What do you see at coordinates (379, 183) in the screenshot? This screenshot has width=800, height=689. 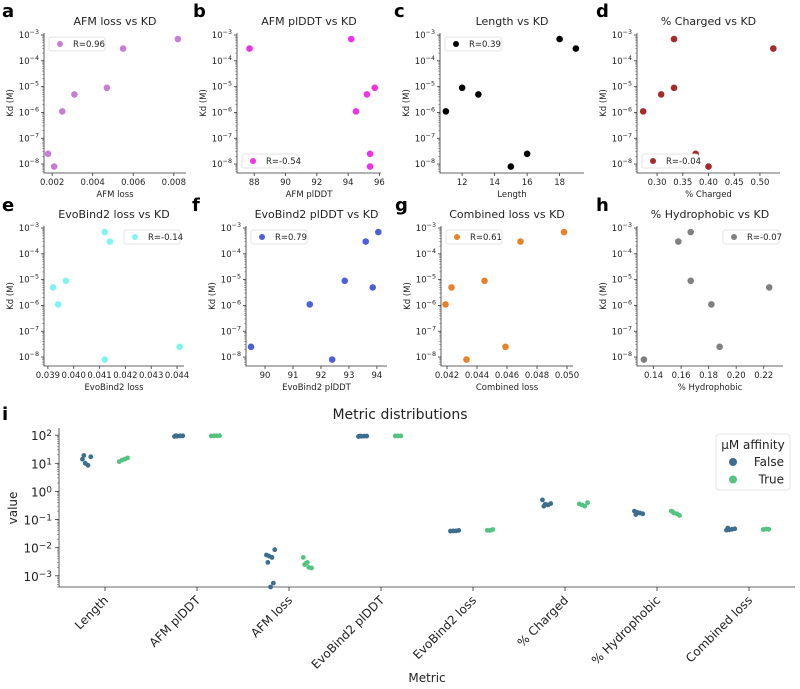 I see `x-tick-label: 96` at bounding box center [379, 183].